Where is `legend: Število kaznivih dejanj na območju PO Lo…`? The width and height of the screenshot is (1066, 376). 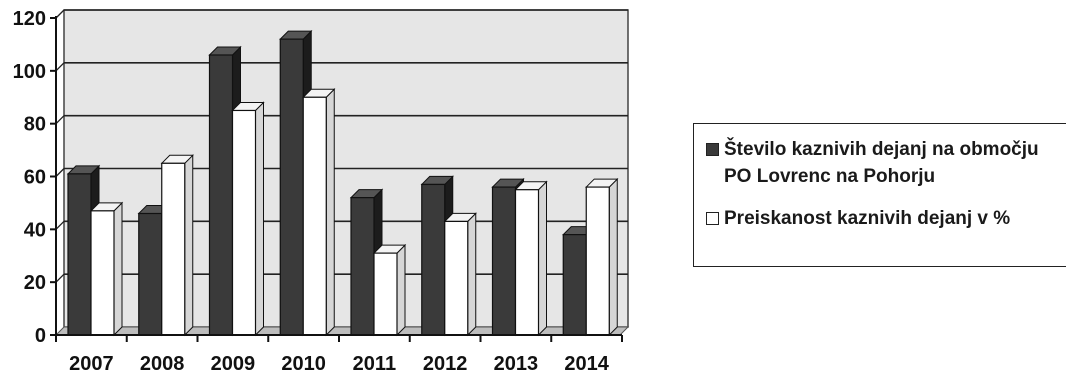
legend: Število kaznivih dejanj na območju PO Lo… is located at coordinates (879, 195).